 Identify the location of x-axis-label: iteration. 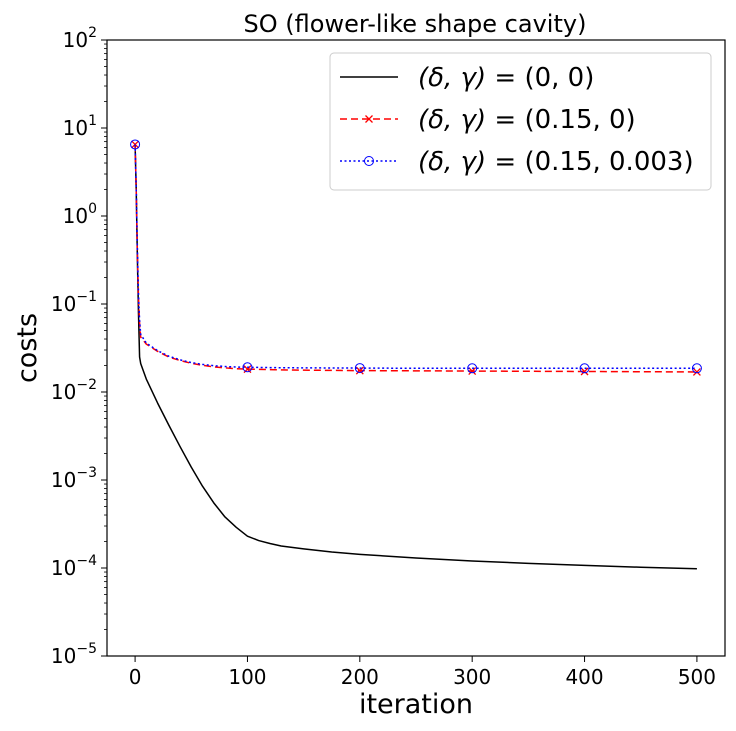
(416, 704).